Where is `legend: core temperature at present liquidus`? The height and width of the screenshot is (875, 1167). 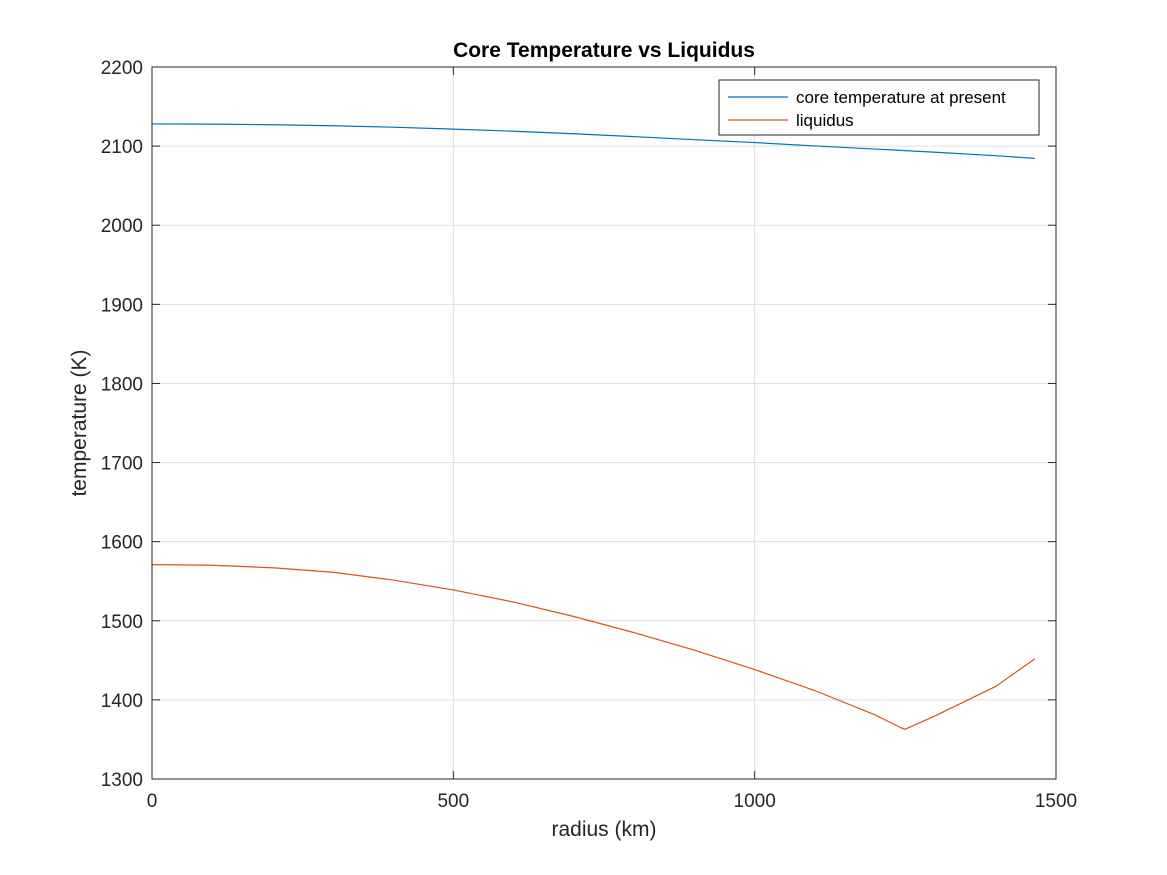 legend: core temperature at present liquidus is located at coordinates (879, 107).